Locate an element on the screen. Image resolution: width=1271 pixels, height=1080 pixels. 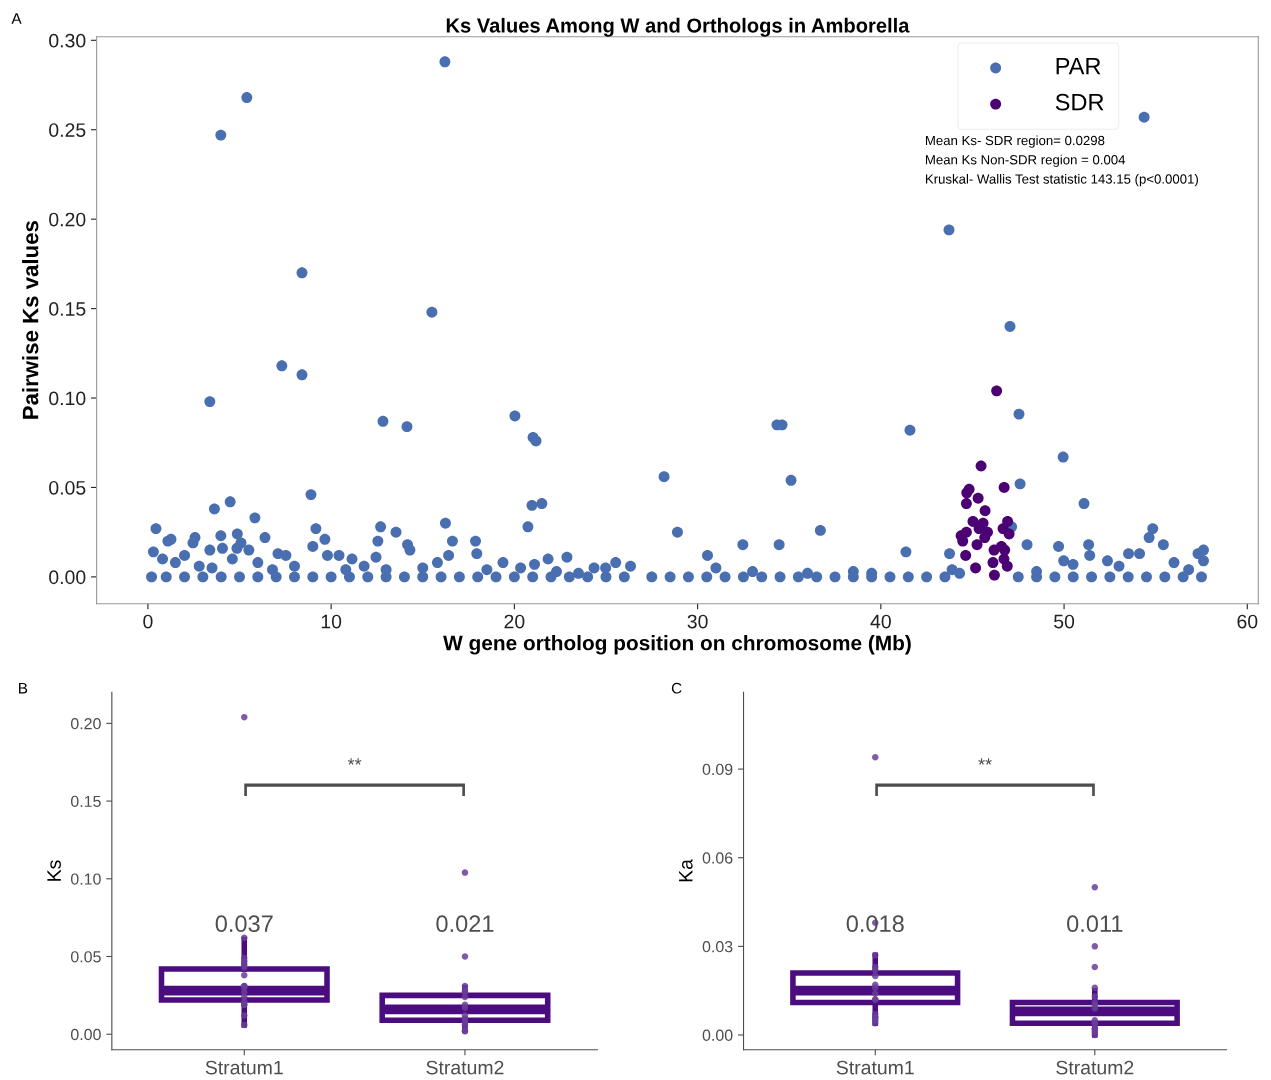
annotation: Mean Ks- SDR region= 0.0298 is located at coordinates (1015, 141).